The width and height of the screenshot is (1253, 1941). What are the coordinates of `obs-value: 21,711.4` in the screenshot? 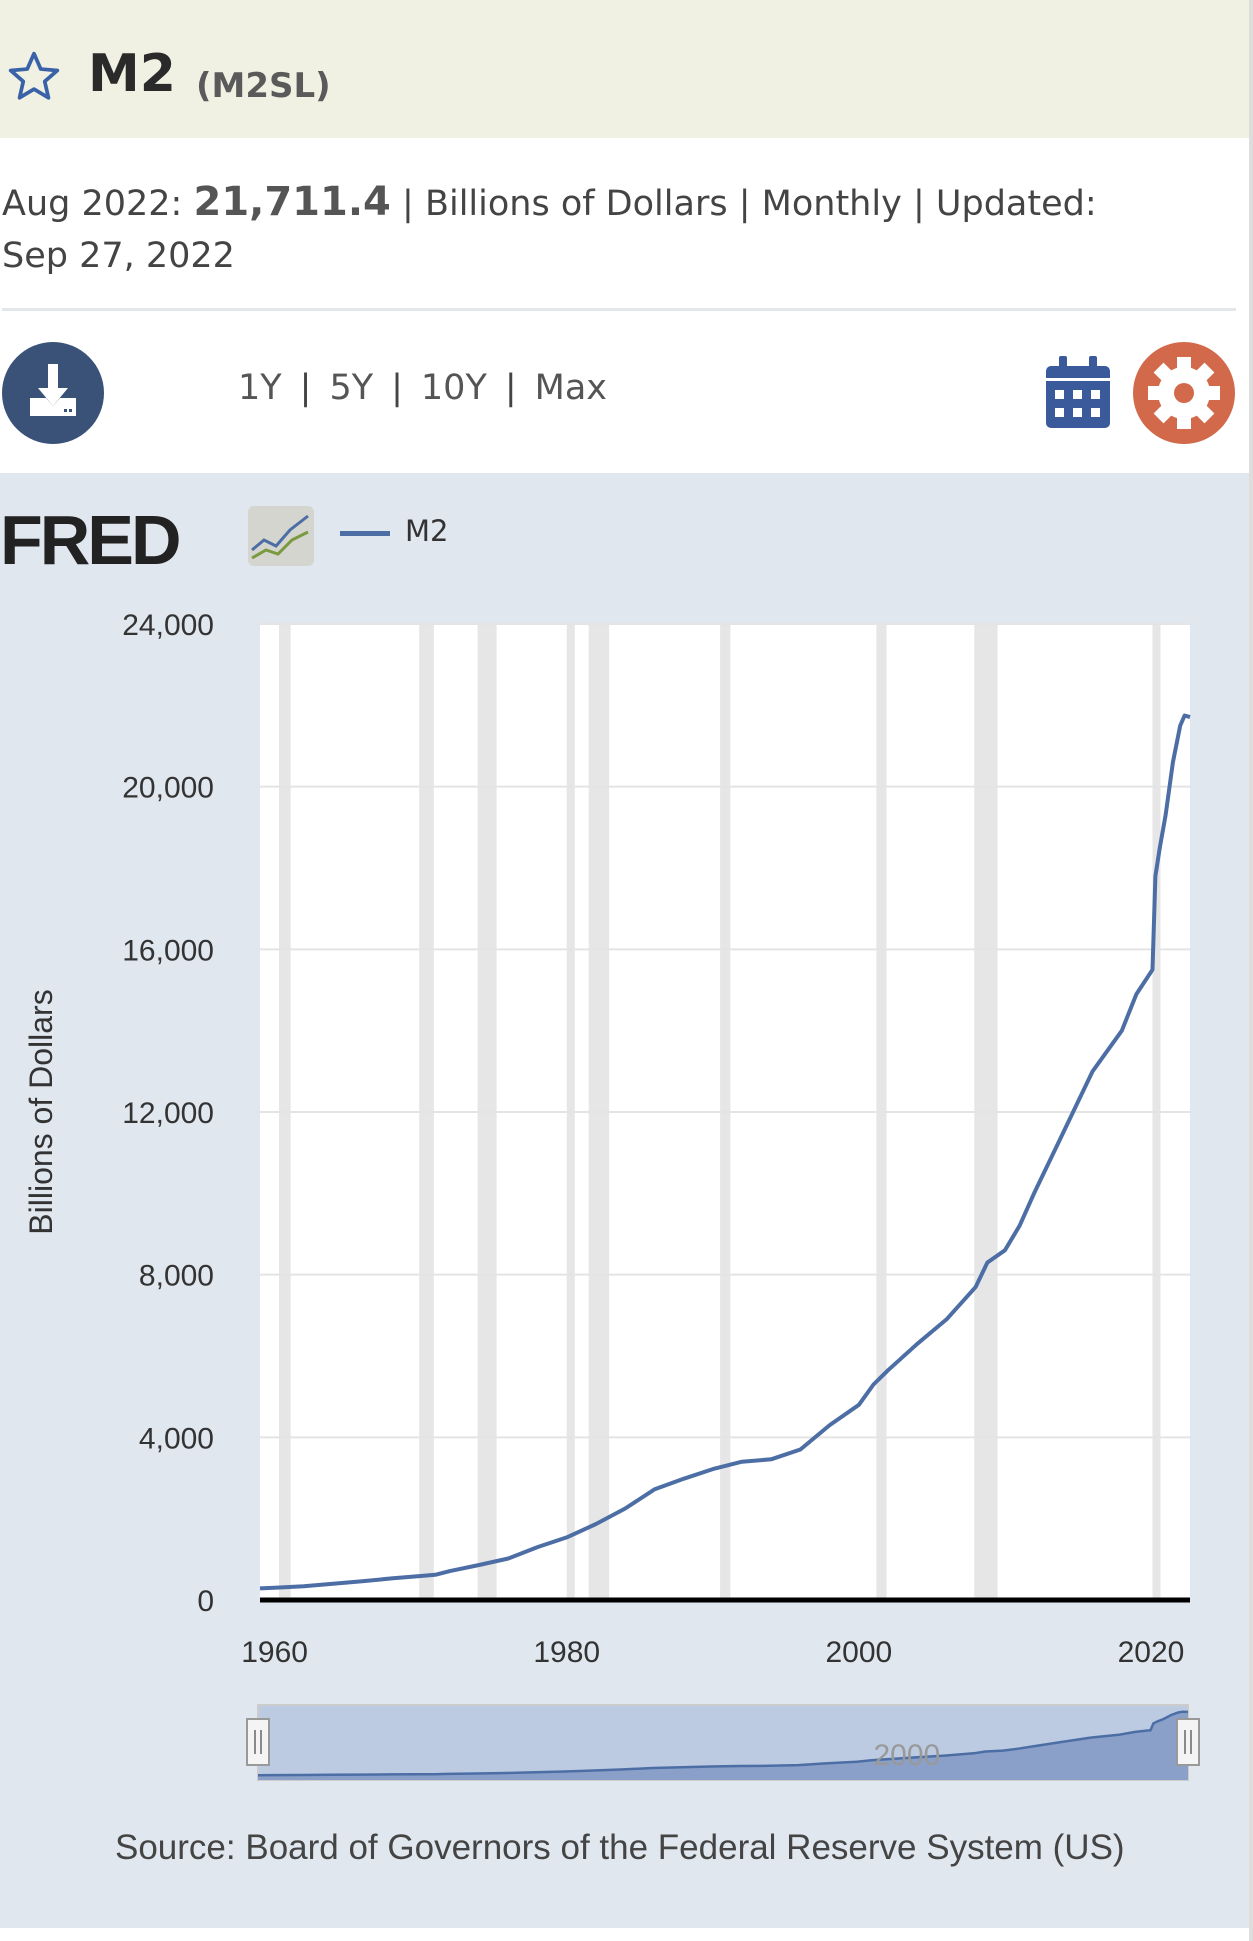 It's located at (292, 202).